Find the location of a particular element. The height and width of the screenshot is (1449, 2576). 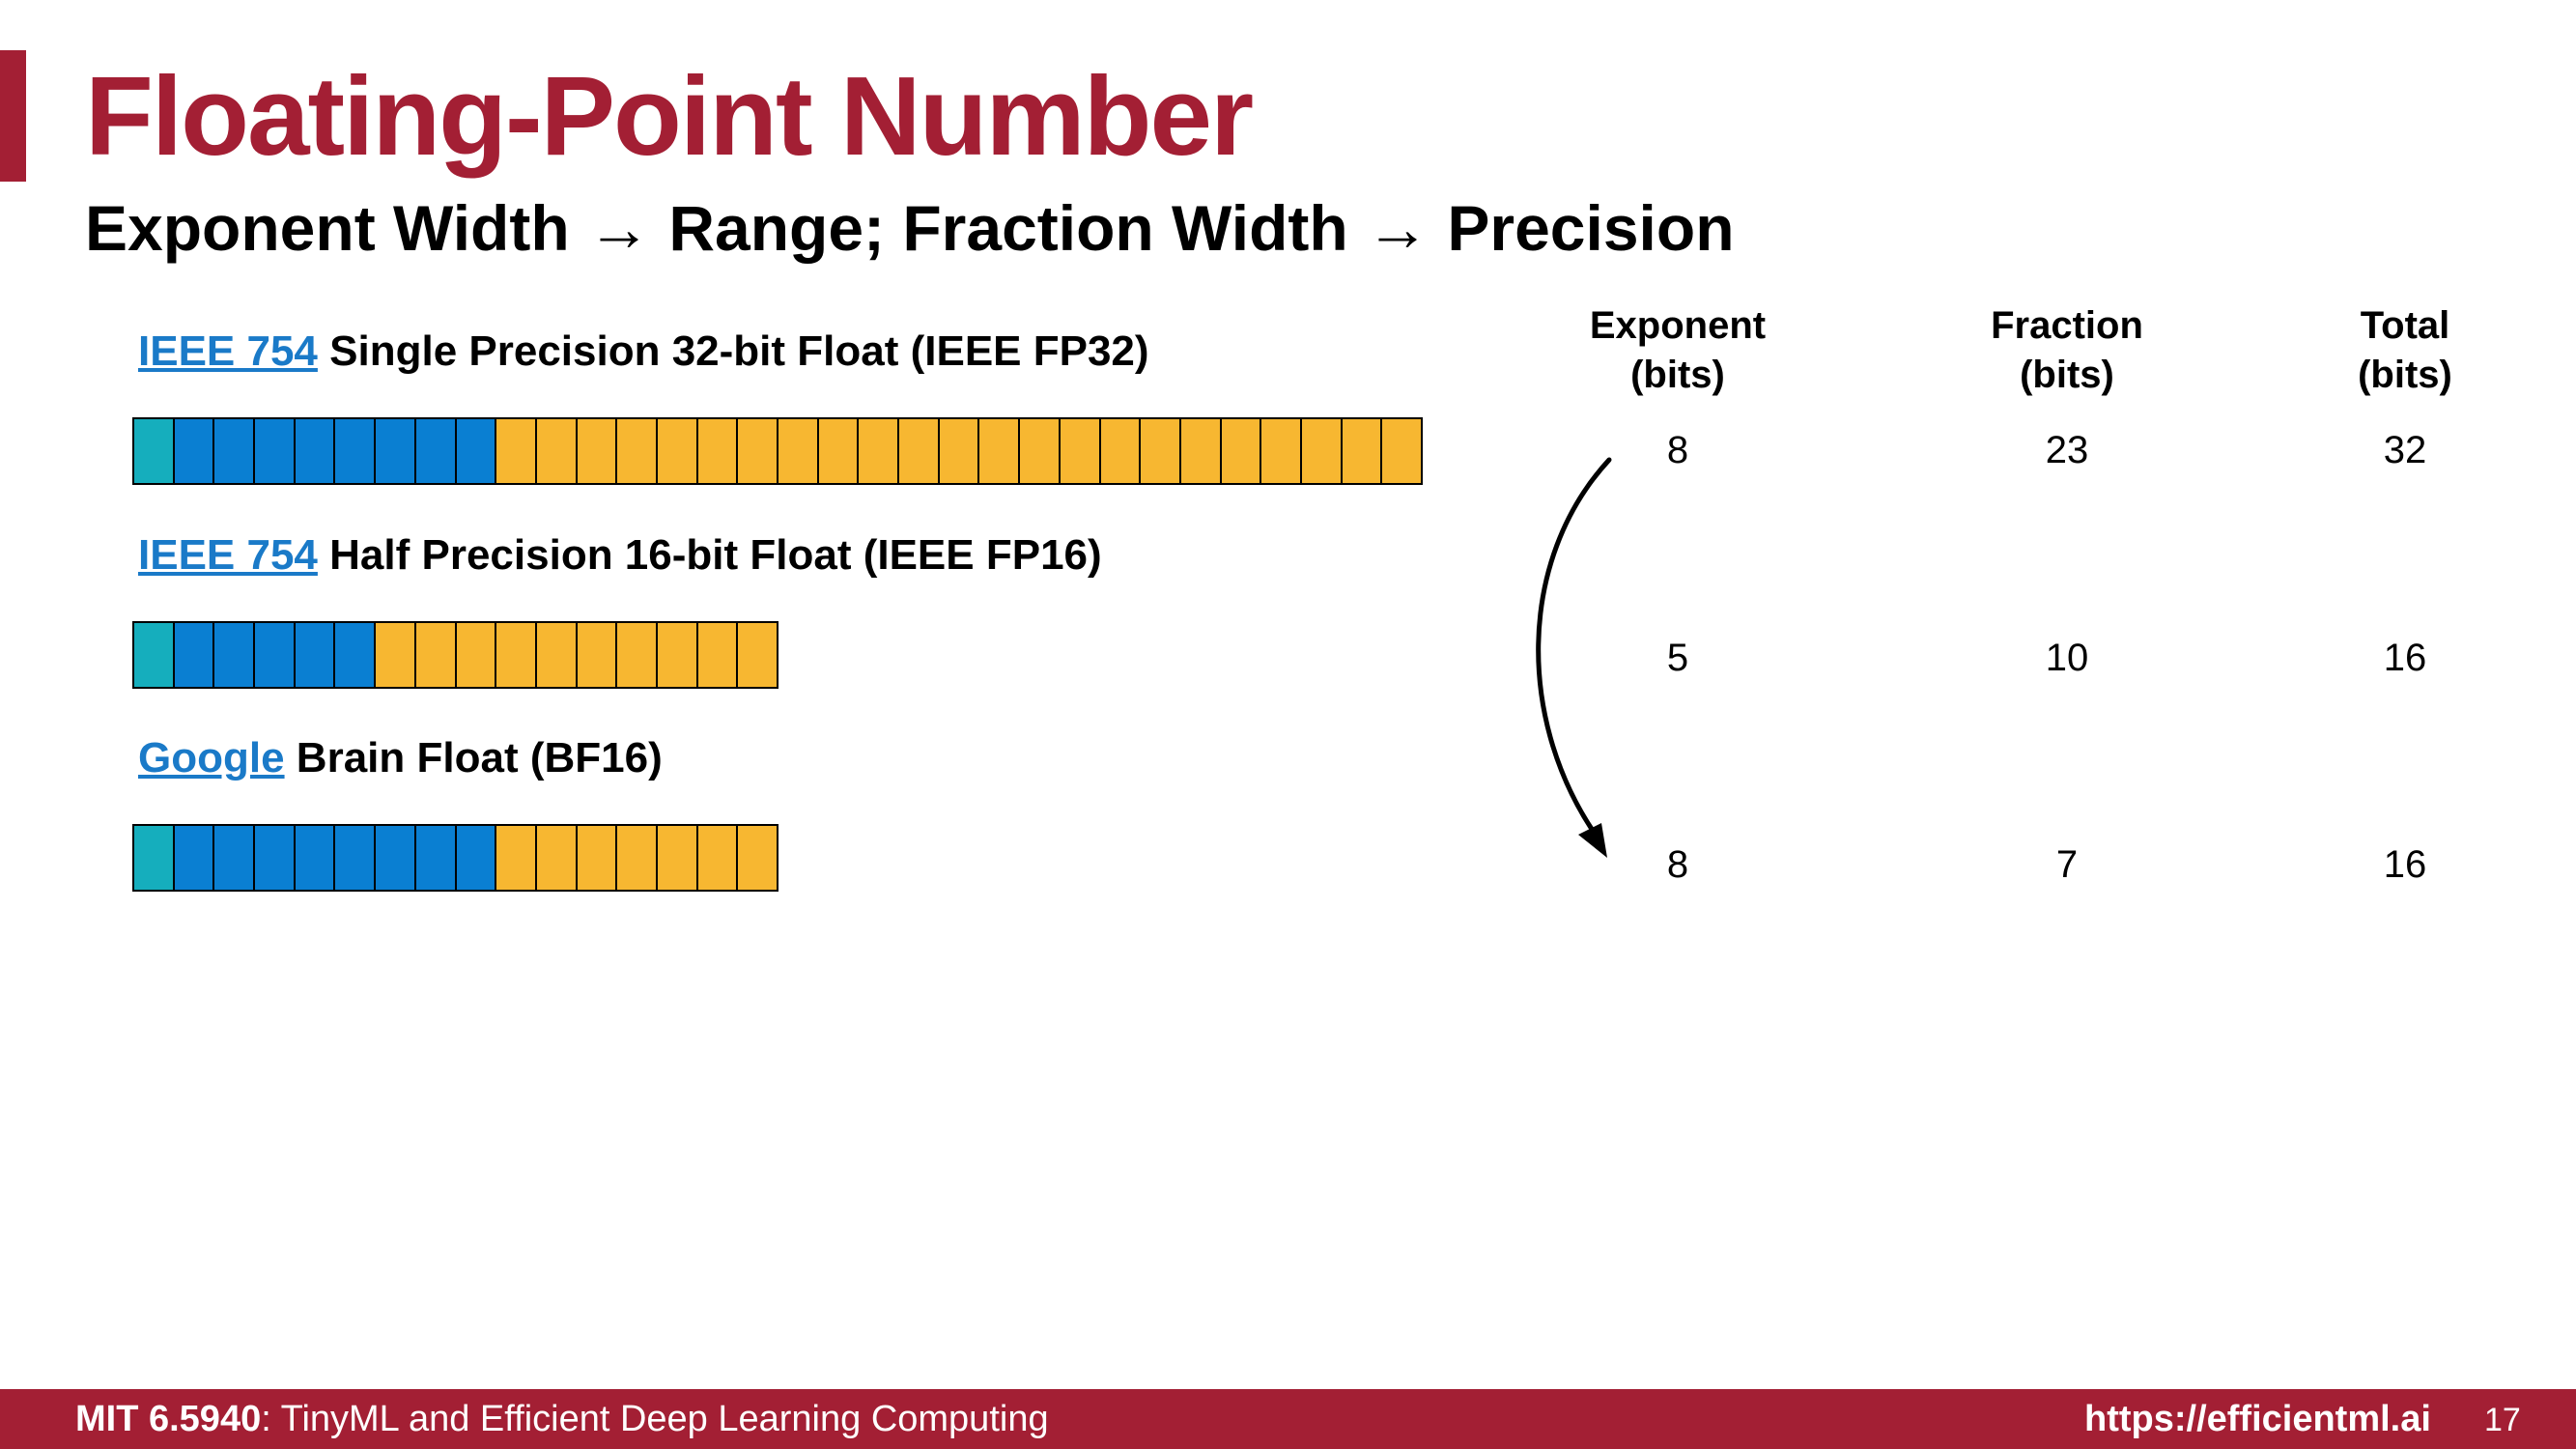

fraction-column-header: Fraction (bits) is located at coordinates (2067, 350).